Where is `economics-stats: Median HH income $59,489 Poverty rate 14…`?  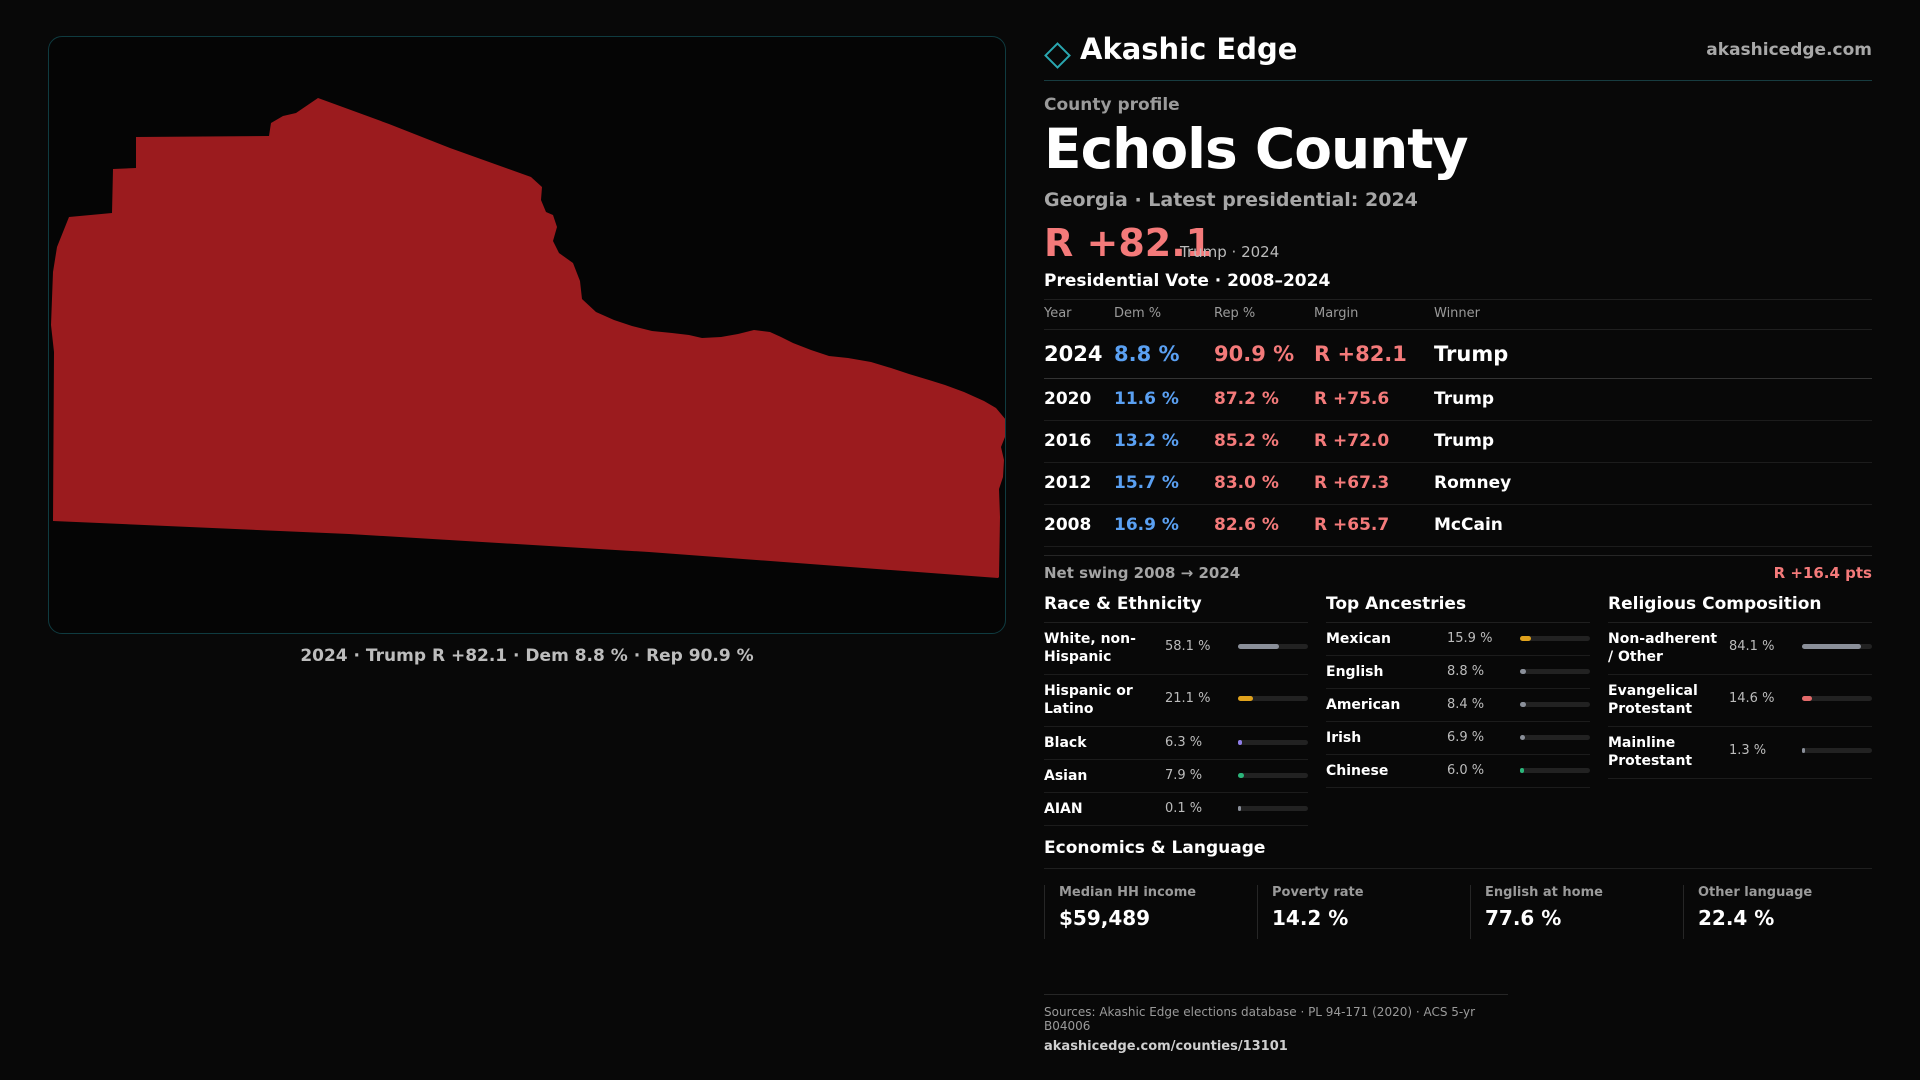
economics-stats: Median HH income $59,489 Poverty rate 14… is located at coordinates (1458, 912).